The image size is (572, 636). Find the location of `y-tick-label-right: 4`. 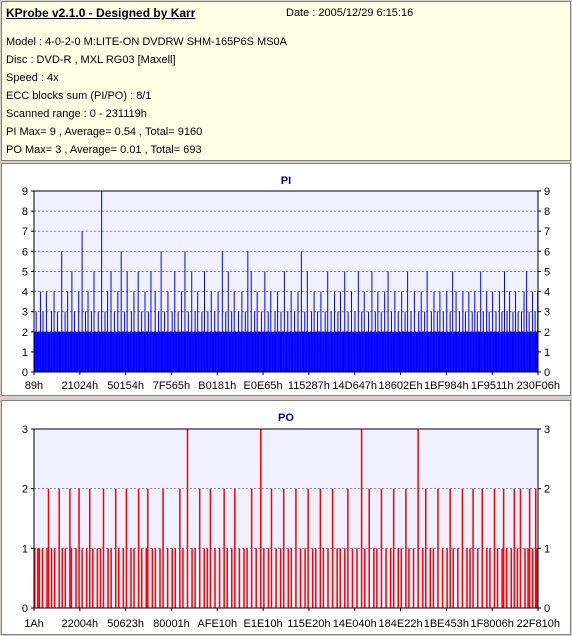

y-tick-label-right: 4 is located at coordinates (547, 293).